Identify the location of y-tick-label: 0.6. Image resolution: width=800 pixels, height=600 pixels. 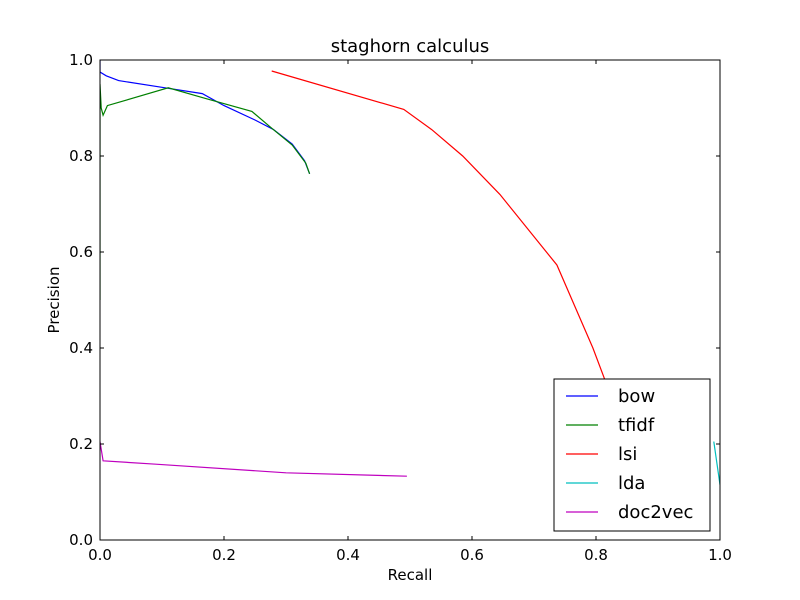
(81, 252).